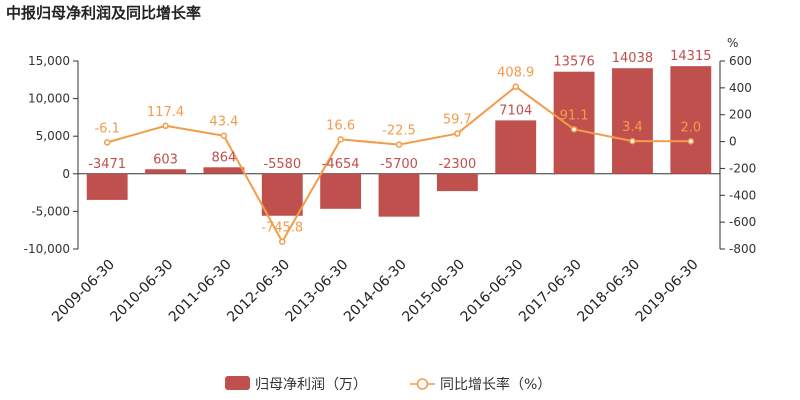  I want to click on line-value-label: 16.6, so click(340, 125).